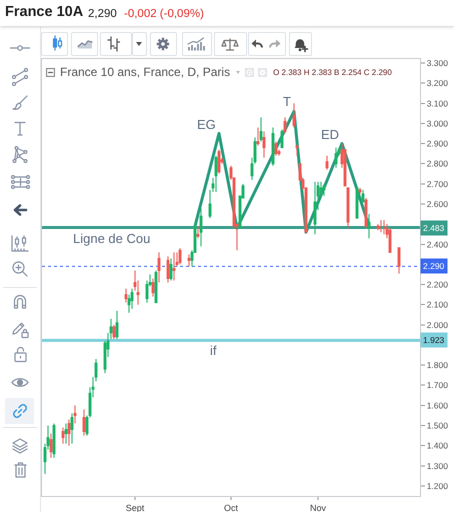 Image resolution: width=454 pixels, height=512 pixels. What do you see at coordinates (164, 14) in the screenshot?
I see `text: -0,002 (-0,09%)` at bounding box center [164, 14].